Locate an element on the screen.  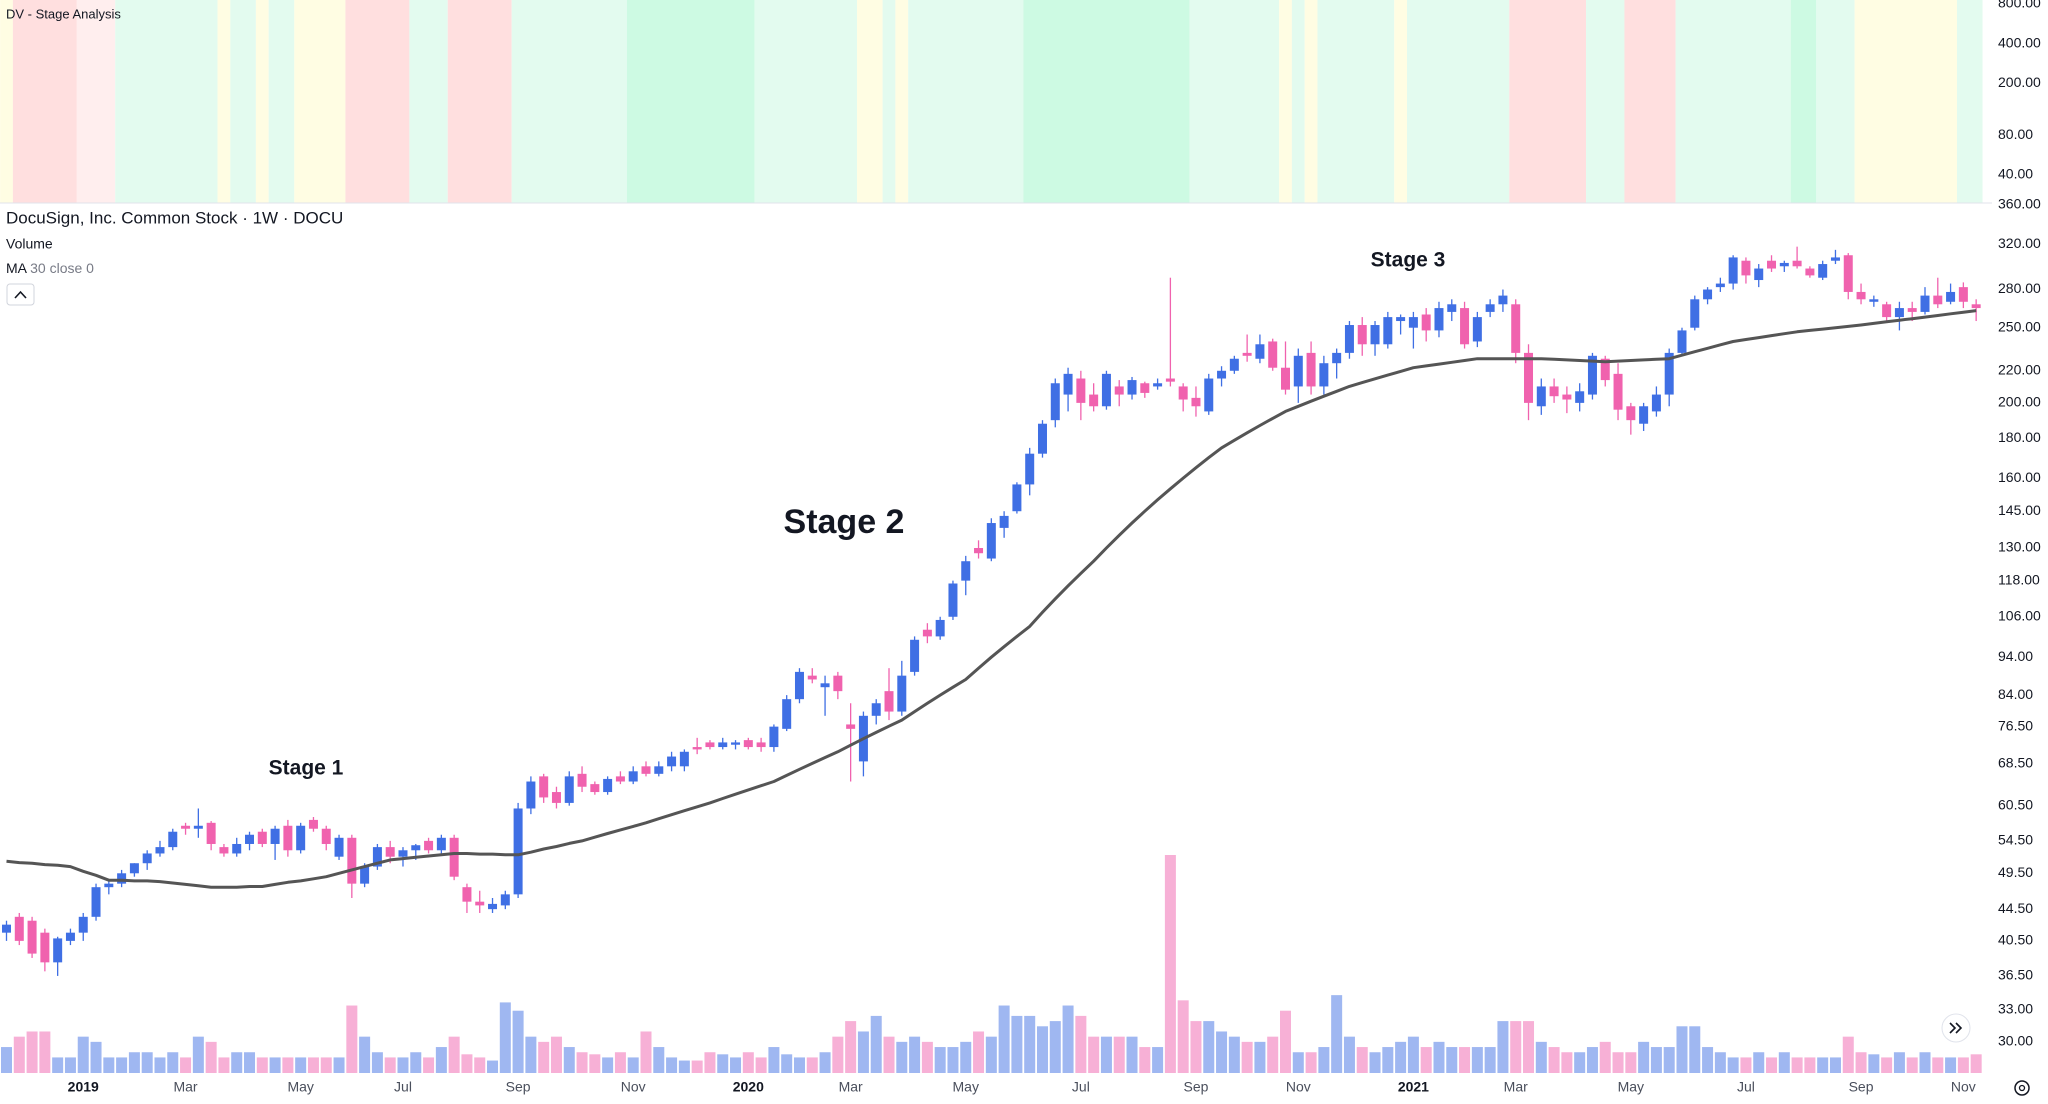
settings-button is located at coordinates (2022, 1088).